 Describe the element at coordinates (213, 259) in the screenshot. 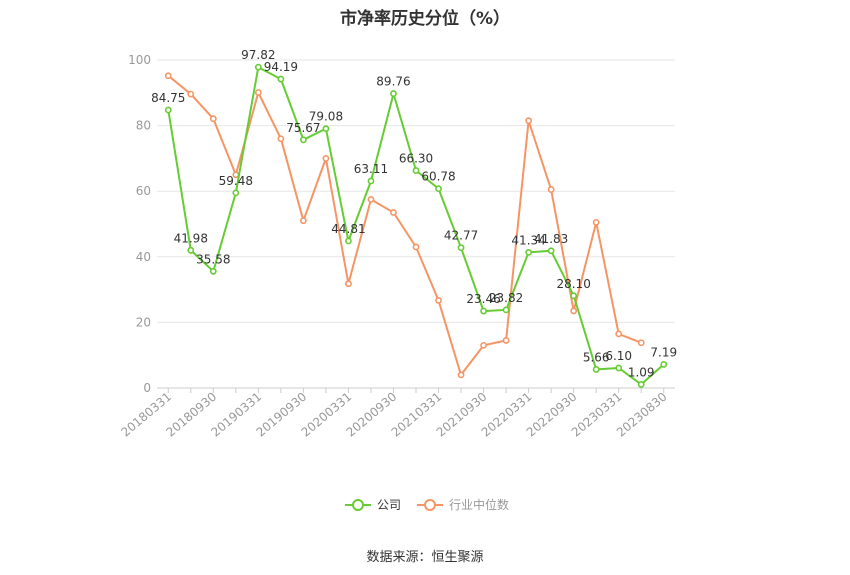

I see `data-label-20180930: 35.58` at that location.